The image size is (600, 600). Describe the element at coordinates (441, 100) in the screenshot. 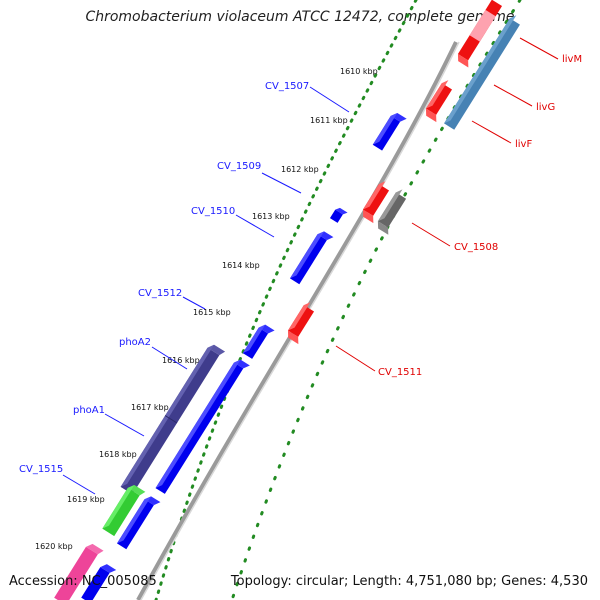

I see `gene-livg` at that location.